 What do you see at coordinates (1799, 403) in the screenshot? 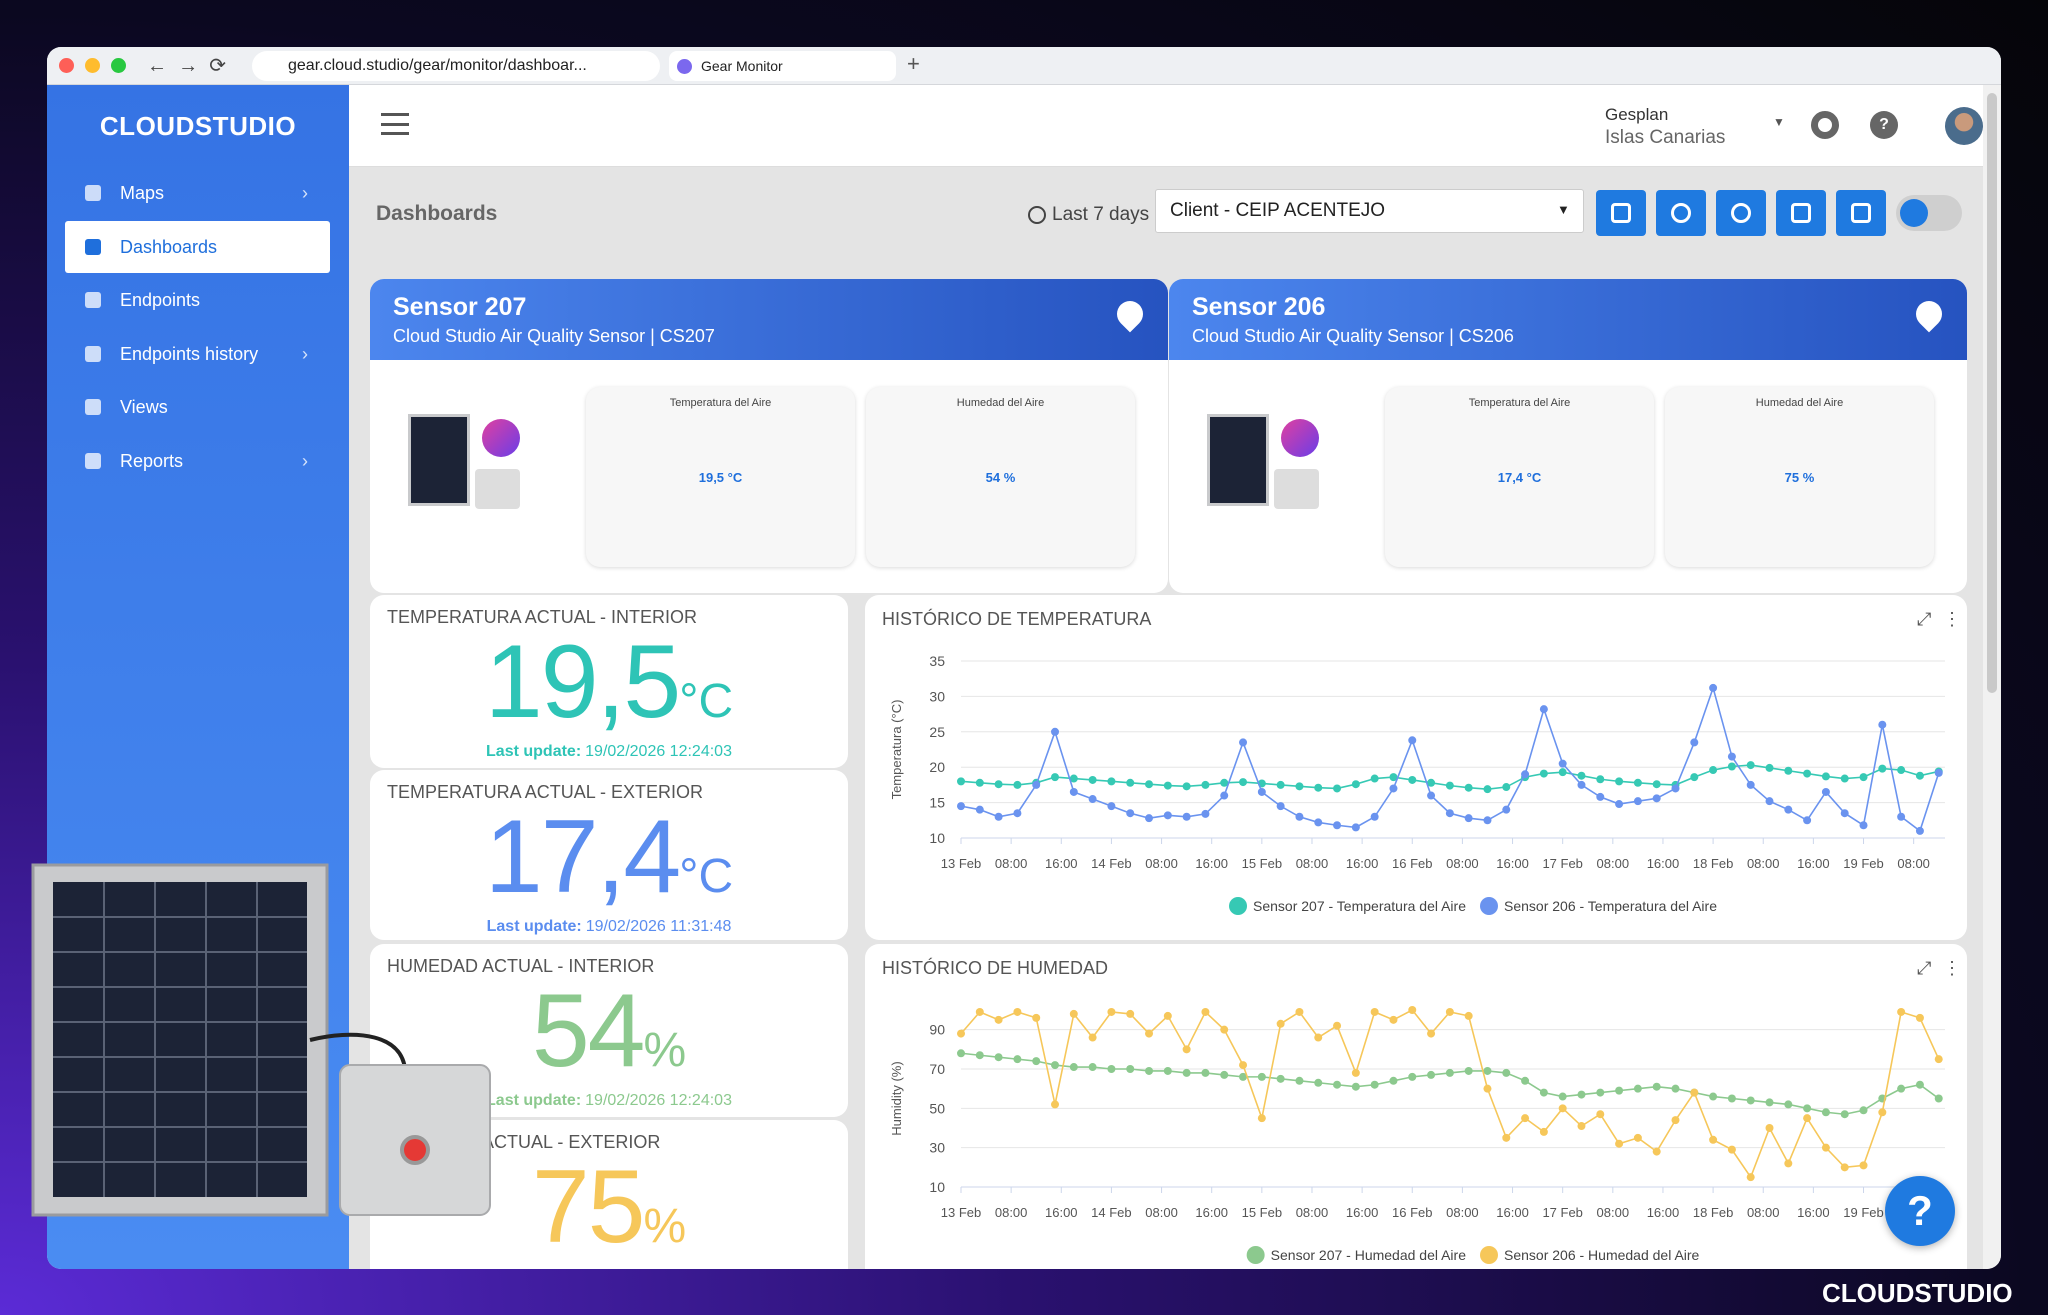
I see `gauge-label: Humedad del Aire` at bounding box center [1799, 403].